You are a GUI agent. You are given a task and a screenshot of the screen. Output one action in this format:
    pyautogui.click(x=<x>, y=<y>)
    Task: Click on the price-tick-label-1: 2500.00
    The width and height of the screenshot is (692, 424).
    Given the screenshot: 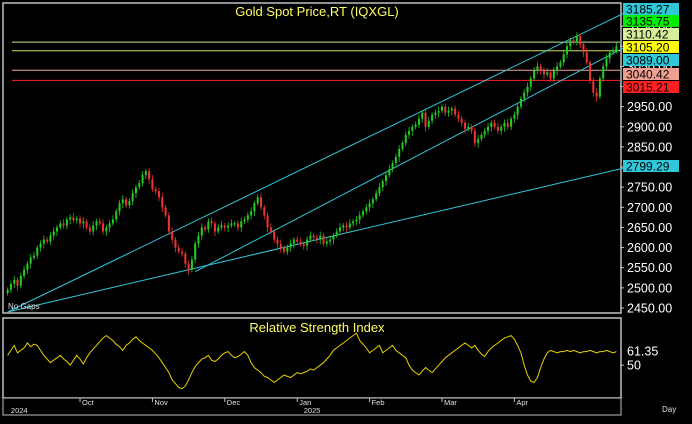 What is the action you would take?
    pyautogui.click(x=649, y=288)
    